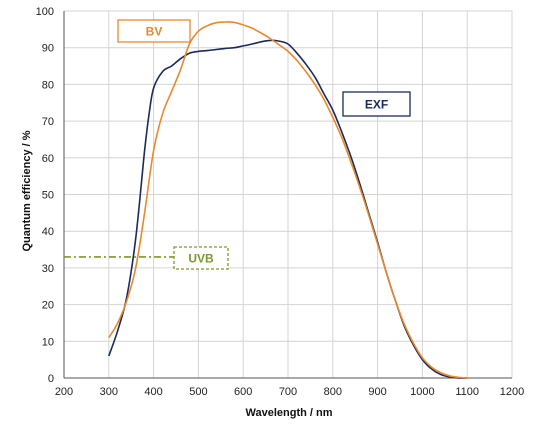 This screenshot has height=428, width=560. What do you see at coordinates (288, 392) in the screenshot?
I see `x-tick-label: 700` at bounding box center [288, 392].